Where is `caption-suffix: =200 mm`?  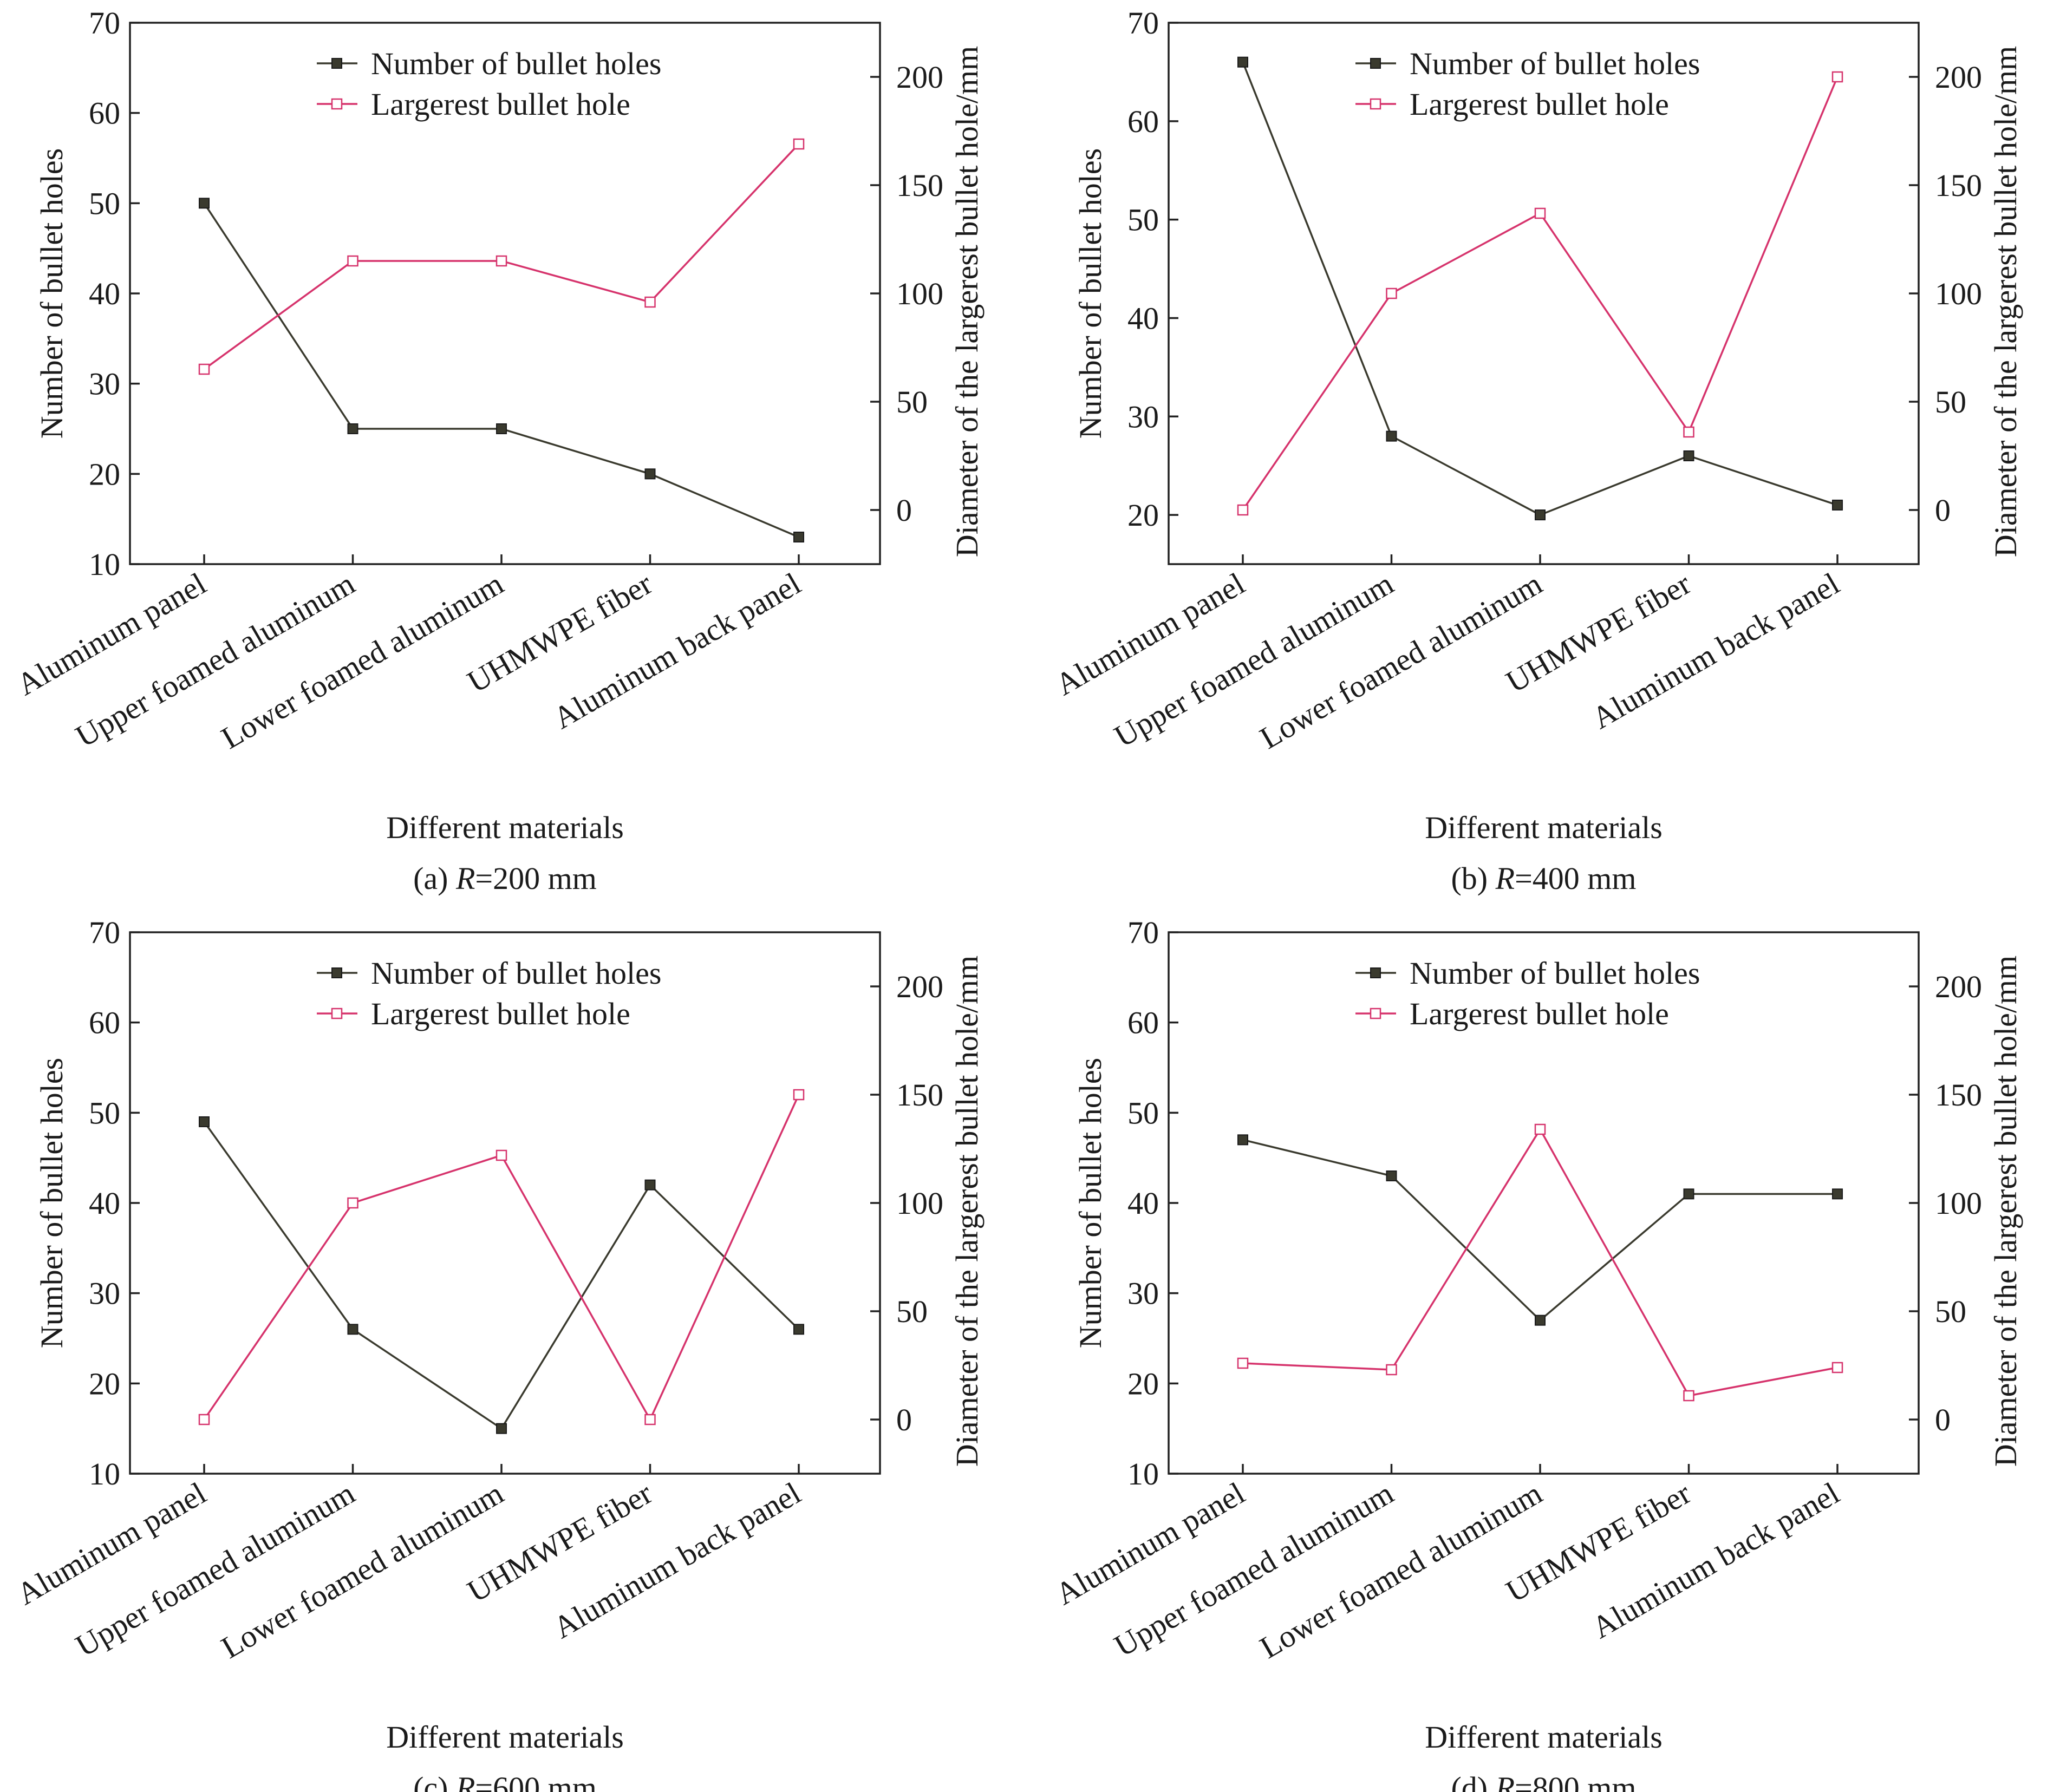 caption-suffix: =200 mm is located at coordinates (535, 878).